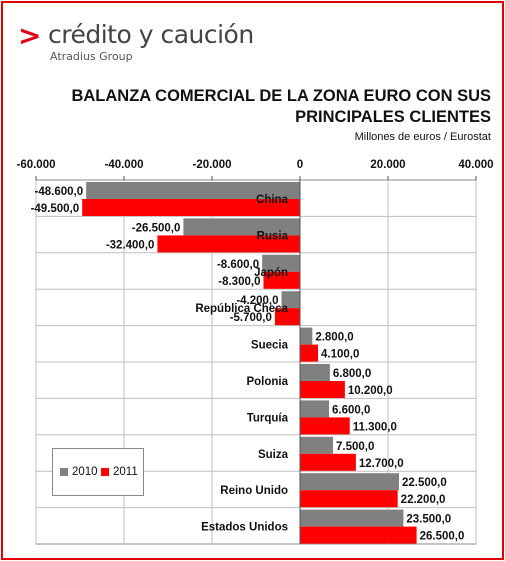  Describe the element at coordinates (270, 346) in the screenshot. I see `category-label: Suecia` at that location.